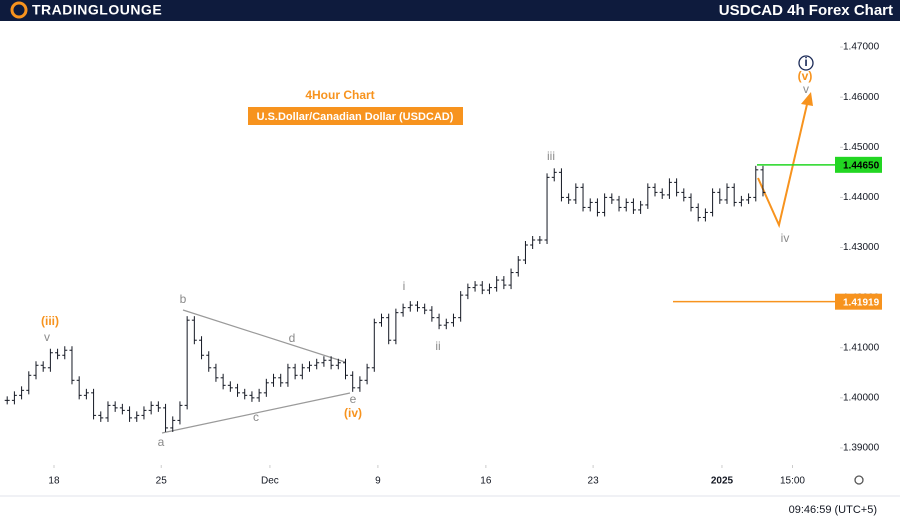 This screenshot has height=522, width=900. Describe the element at coordinates (486, 481) in the screenshot. I see `x-tick-label: 16` at that location.